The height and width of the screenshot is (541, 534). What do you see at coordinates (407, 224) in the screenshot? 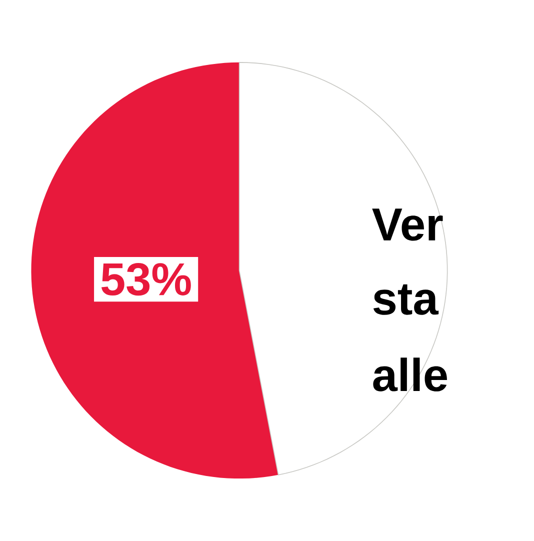
I see `text: Ver` at bounding box center [407, 224].